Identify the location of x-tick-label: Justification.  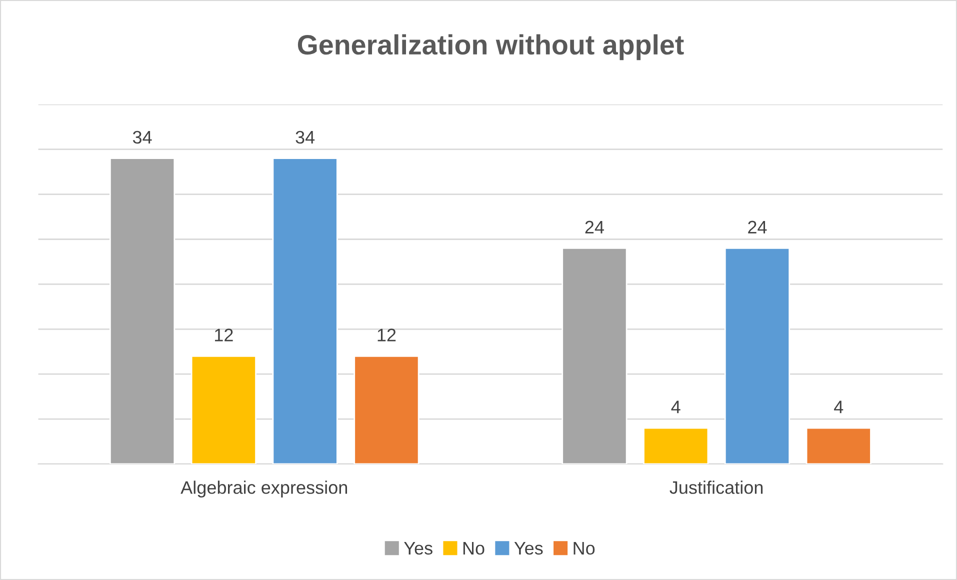
(716, 487).